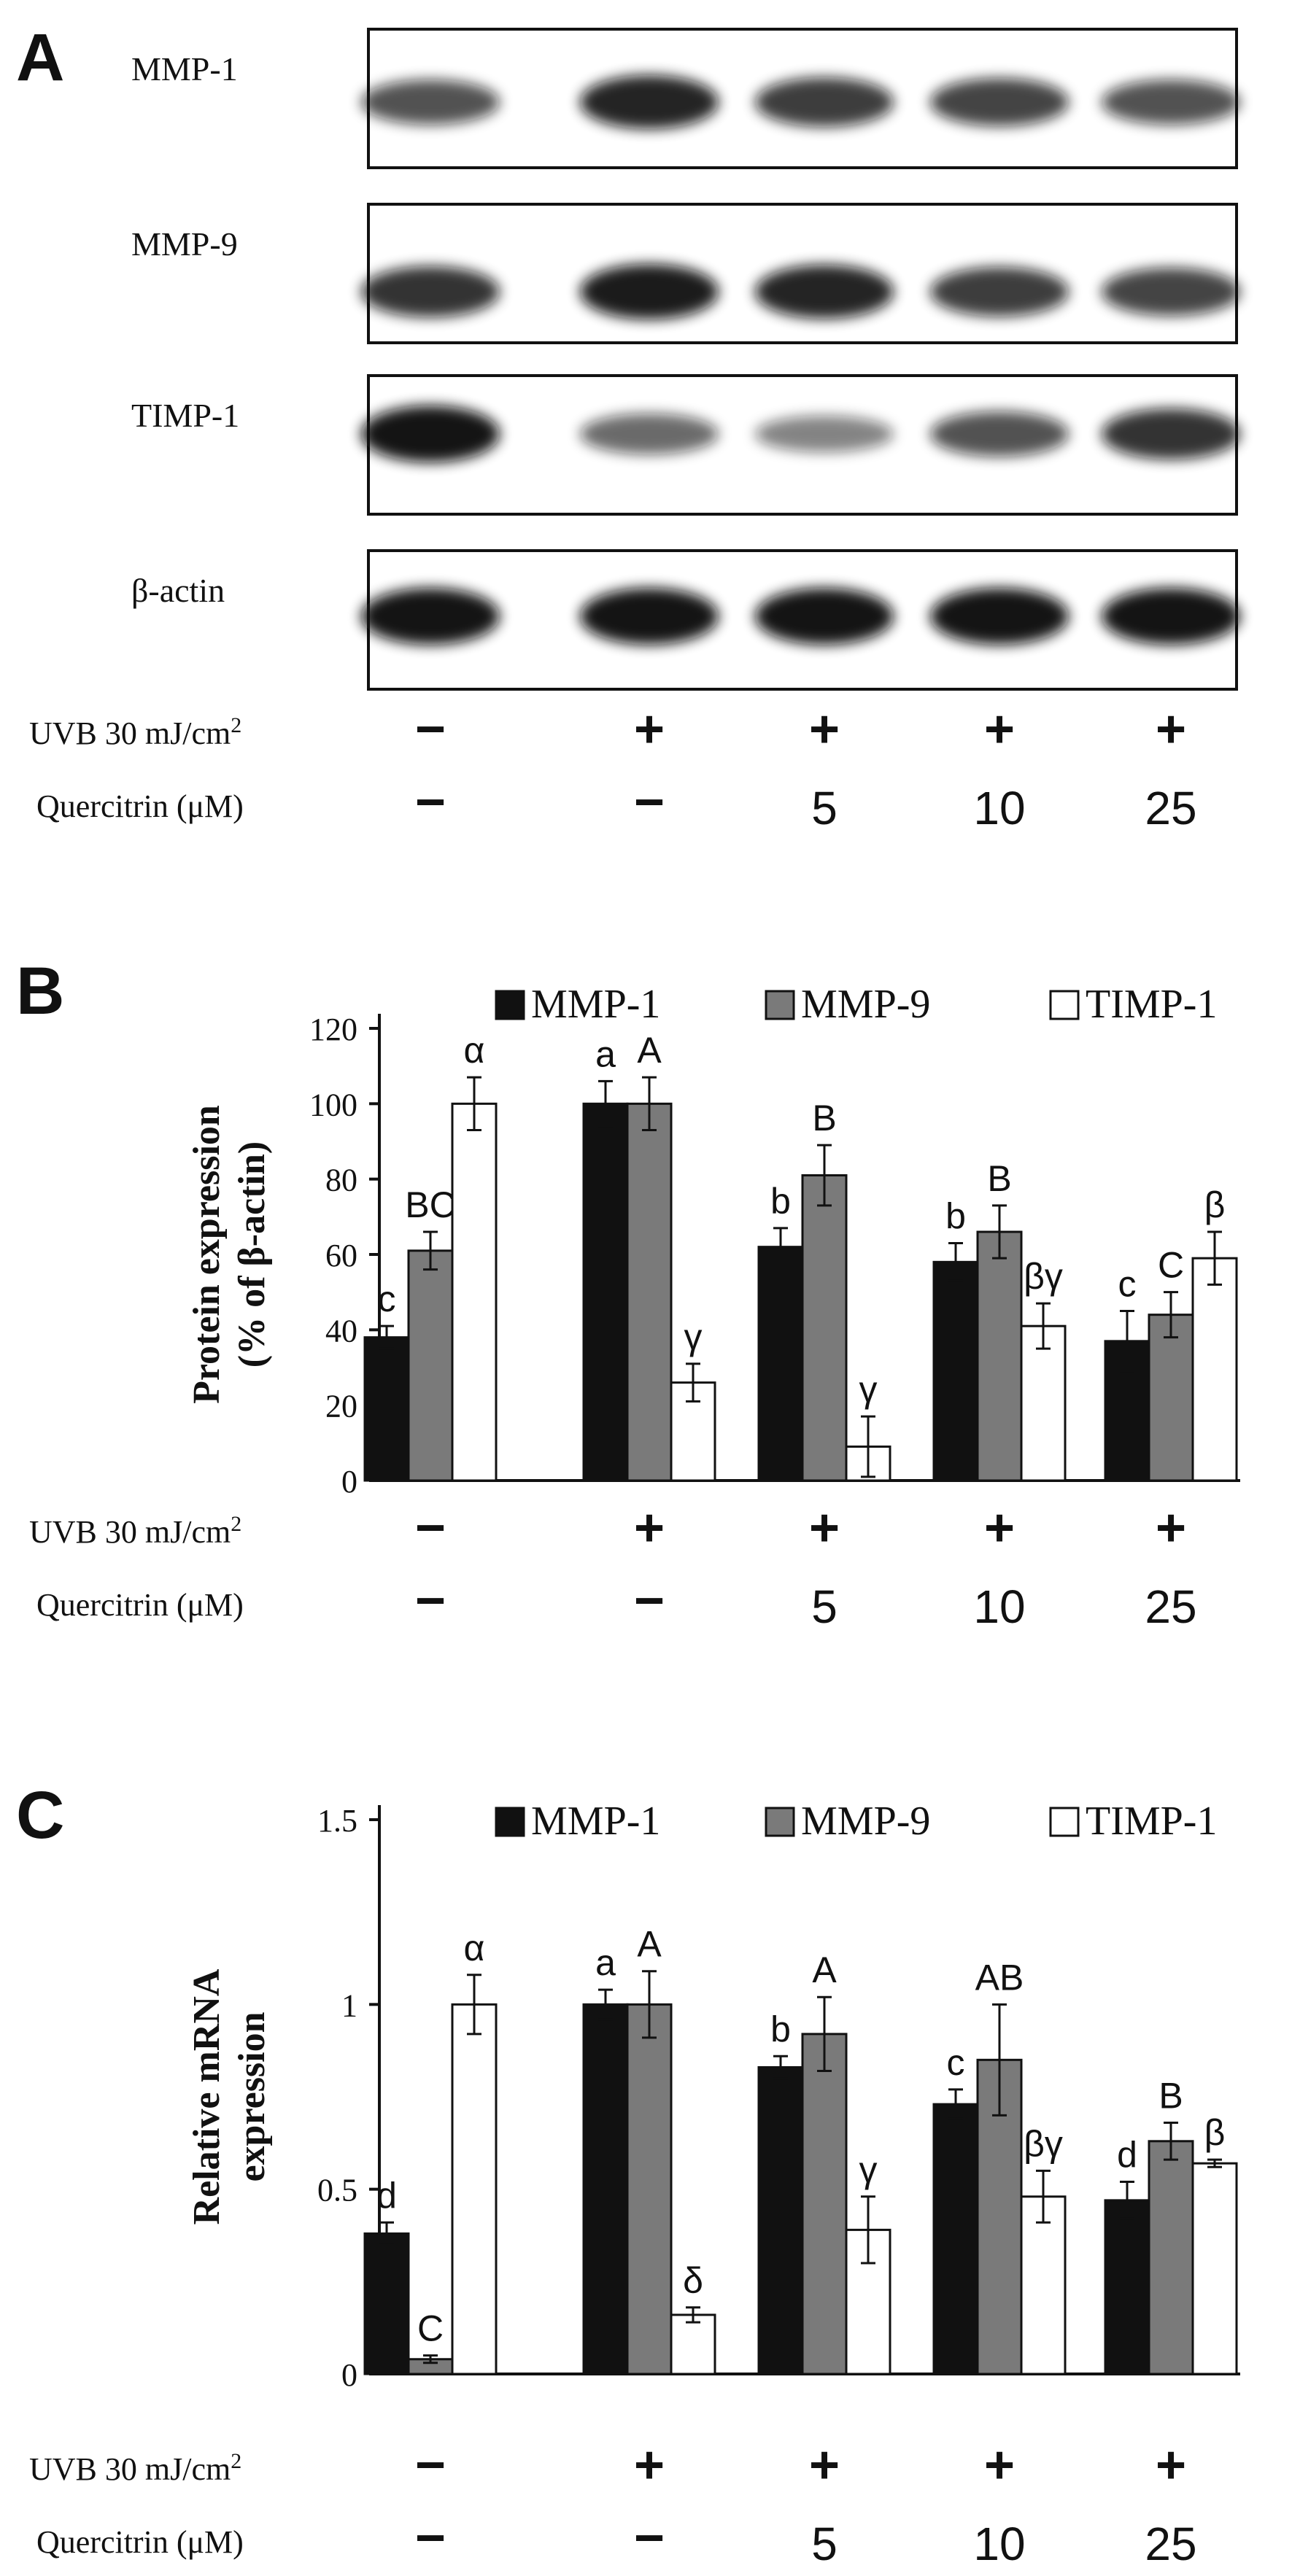  What do you see at coordinates (207, 1255) in the screenshot?
I see `y-axis-title: Protein expression` at bounding box center [207, 1255].